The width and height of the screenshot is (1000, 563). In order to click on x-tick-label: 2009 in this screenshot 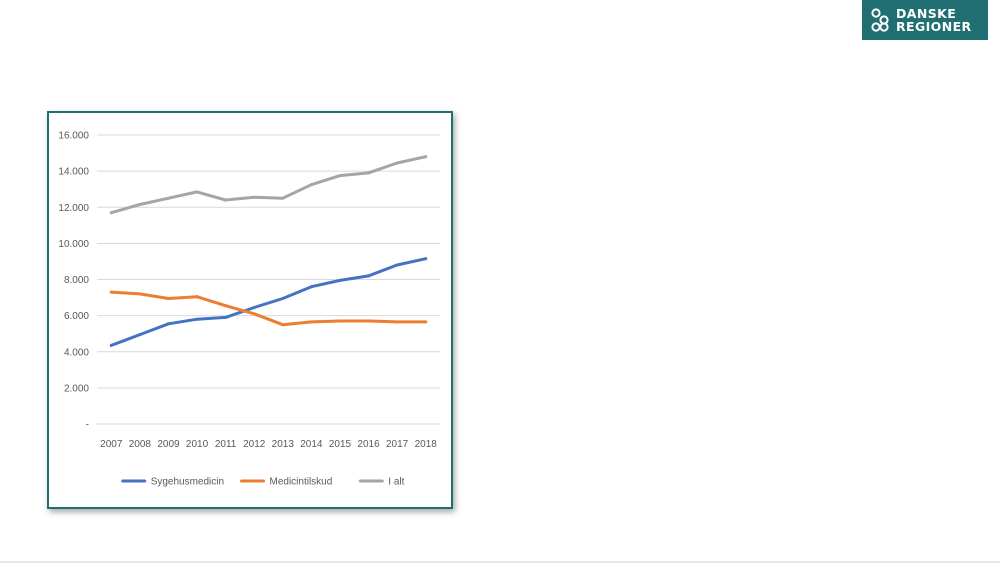, I will do `click(168, 444)`.